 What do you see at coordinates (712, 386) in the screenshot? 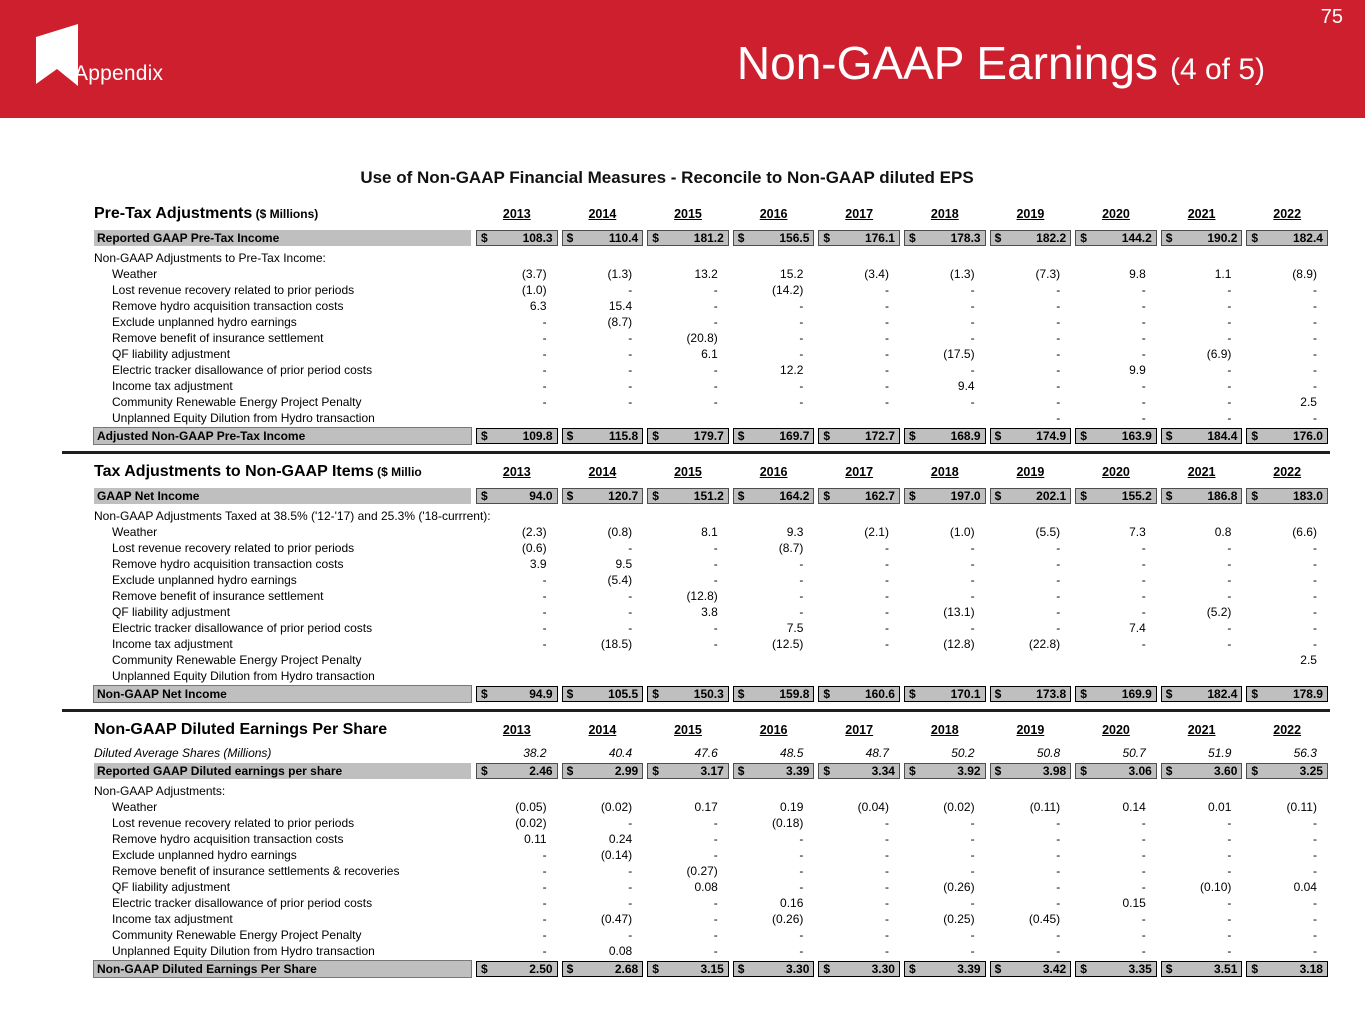
I see `table-row: Income tax adjustment - - - - - 9.4 - - - -` at bounding box center [712, 386].